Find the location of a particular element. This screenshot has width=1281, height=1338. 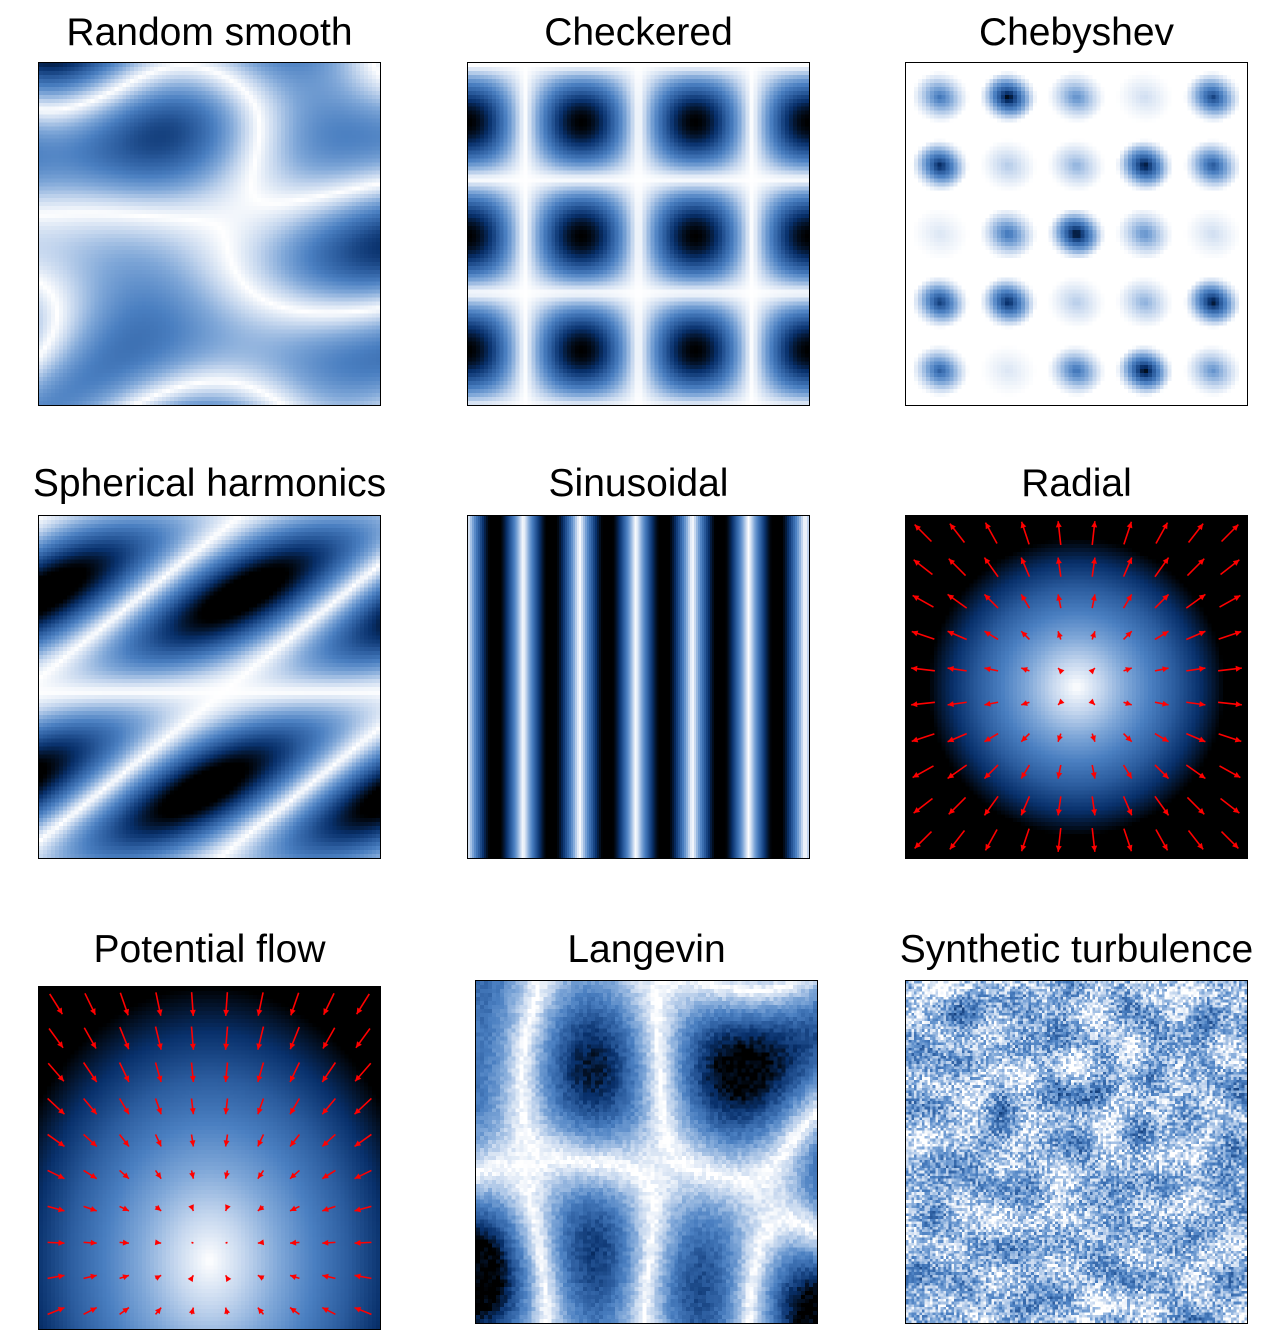

panel-checkered: Checkered is located at coordinates (638, 203).